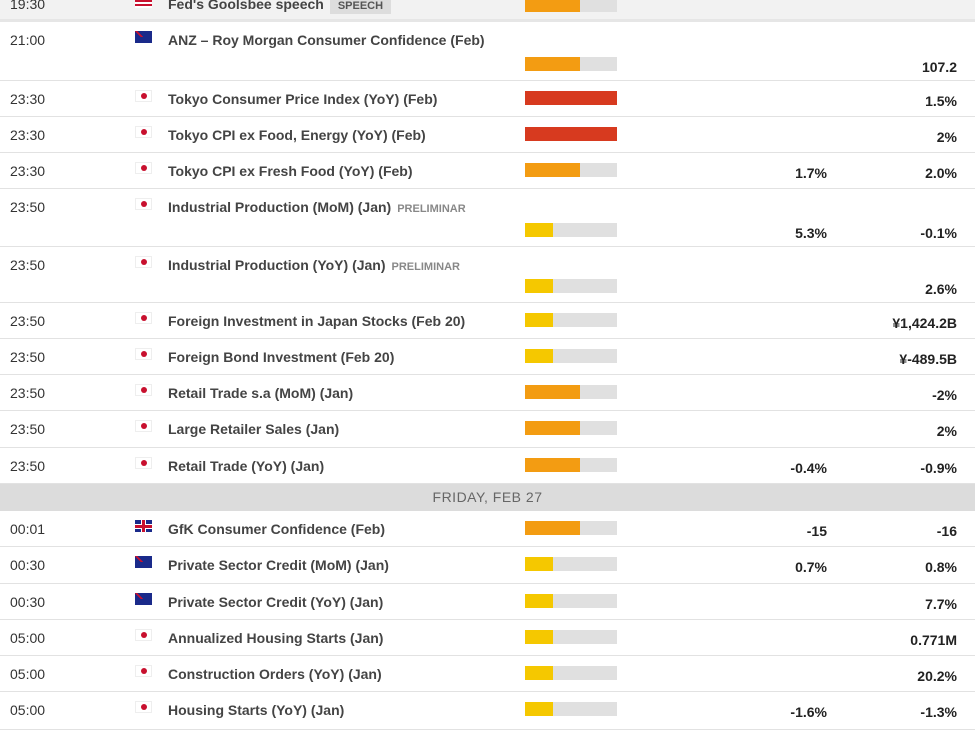 Image resolution: width=975 pixels, height=732 pixels. What do you see at coordinates (297, 135) in the screenshot?
I see `event-name: Tokyo CPI ex Food, Energy (YoY) (Feb)` at bounding box center [297, 135].